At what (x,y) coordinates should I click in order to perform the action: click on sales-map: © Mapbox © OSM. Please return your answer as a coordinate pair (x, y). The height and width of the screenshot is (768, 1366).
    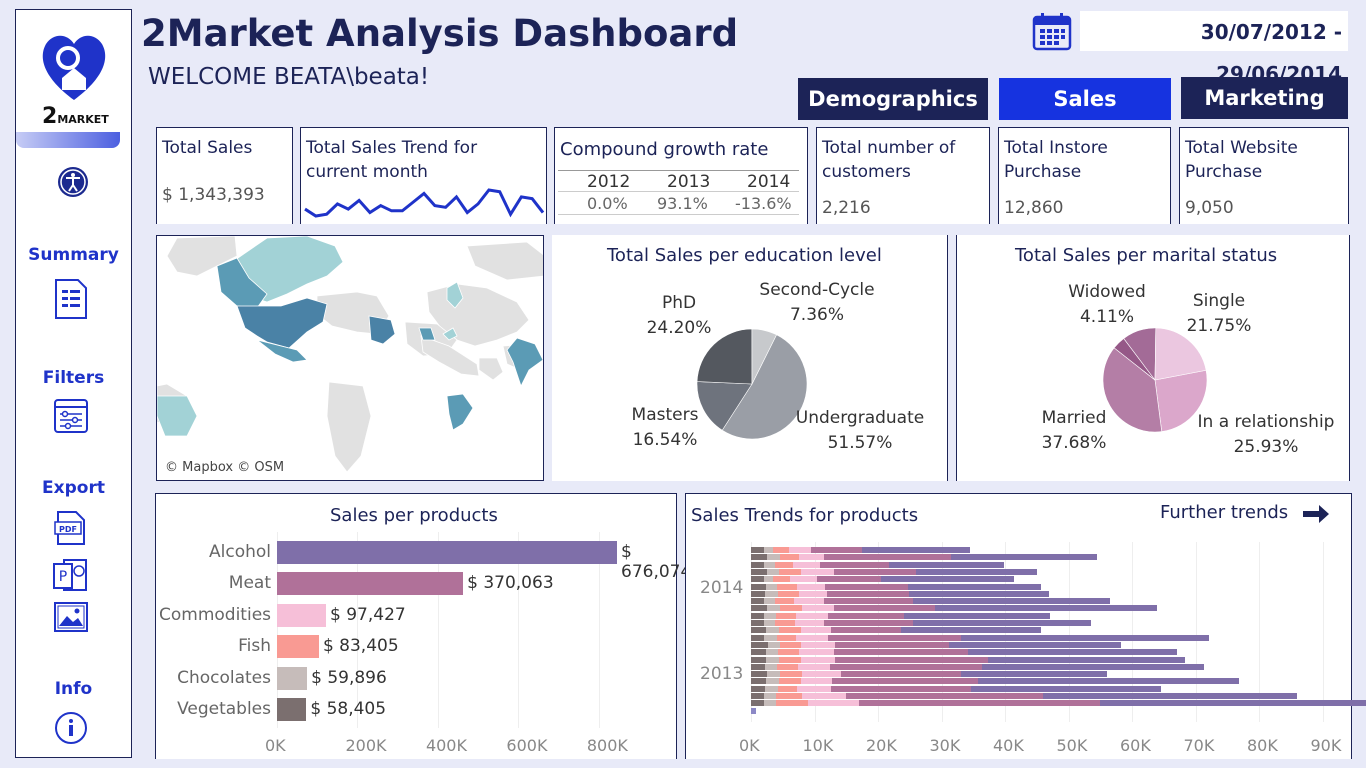
    Looking at the image, I should click on (350, 358).